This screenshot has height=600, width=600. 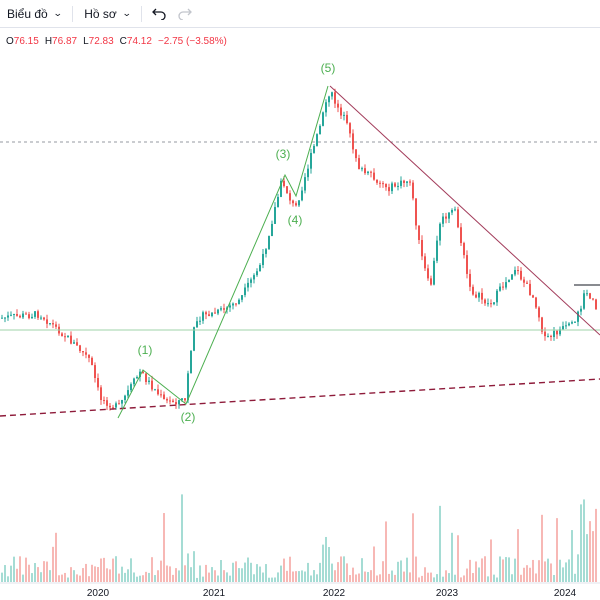 What do you see at coordinates (100, 13) in the screenshot?
I see `profile-menu-label: Hồ sơ` at bounding box center [100, 13].